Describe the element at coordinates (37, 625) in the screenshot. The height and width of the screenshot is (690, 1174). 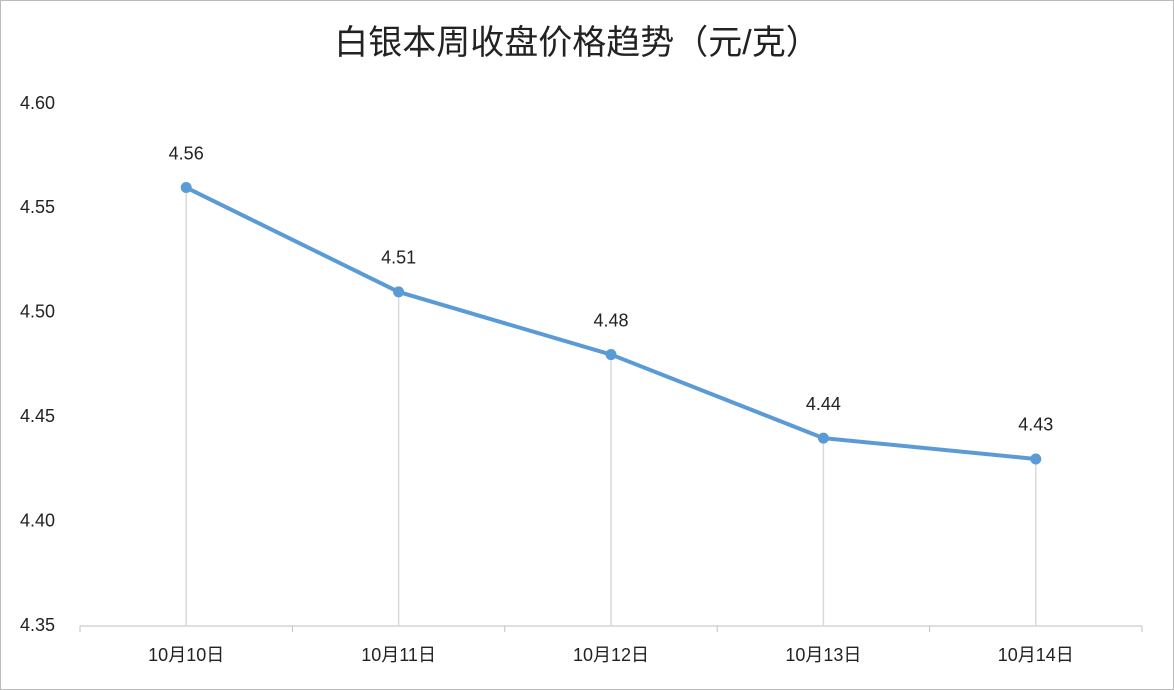
I see `y-tick-label: 4.35` at that location.